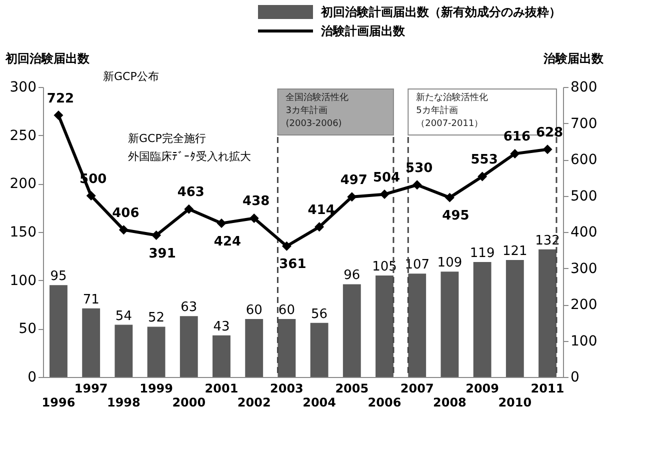 Image resolution: width=648 pixels, height=449 pixels. What do you see at coordinates (91, 389) in the screenshot?
I see `x-tick-label: 1997` at bounding box center [91, 389].